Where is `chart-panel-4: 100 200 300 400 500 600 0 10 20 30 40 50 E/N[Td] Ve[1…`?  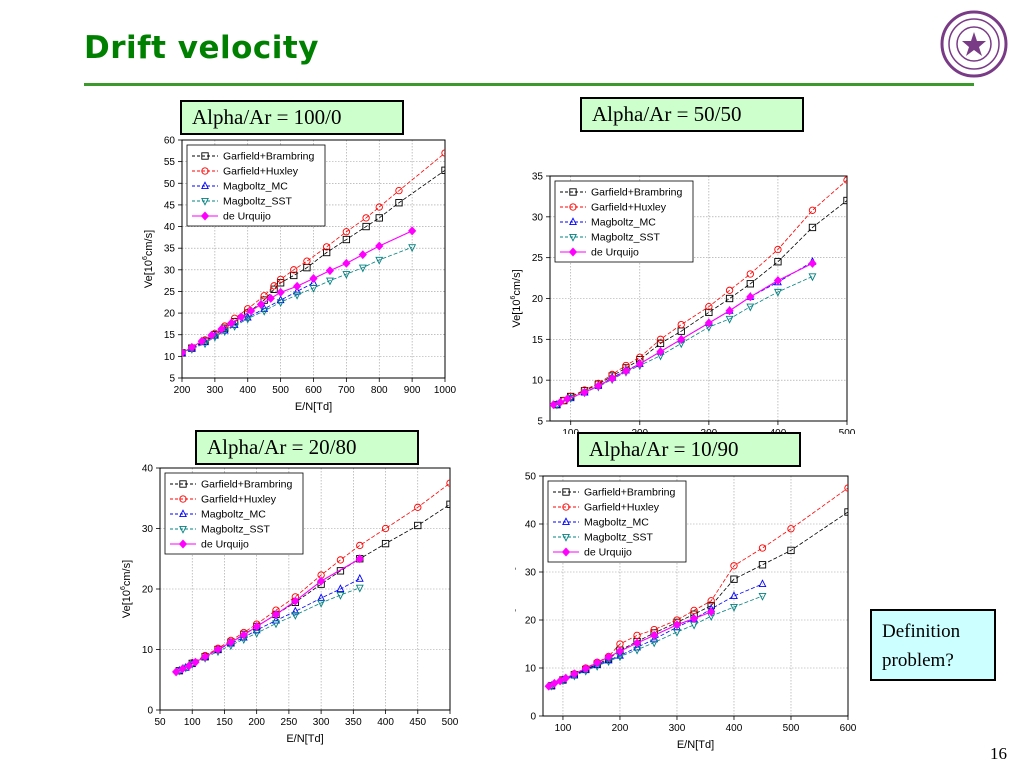
chart-panel-4: 100 200 300 400 500 600 0 10 20 30 40 50 E/N[Td] Ve[1… is located at coordinates (687, 613).